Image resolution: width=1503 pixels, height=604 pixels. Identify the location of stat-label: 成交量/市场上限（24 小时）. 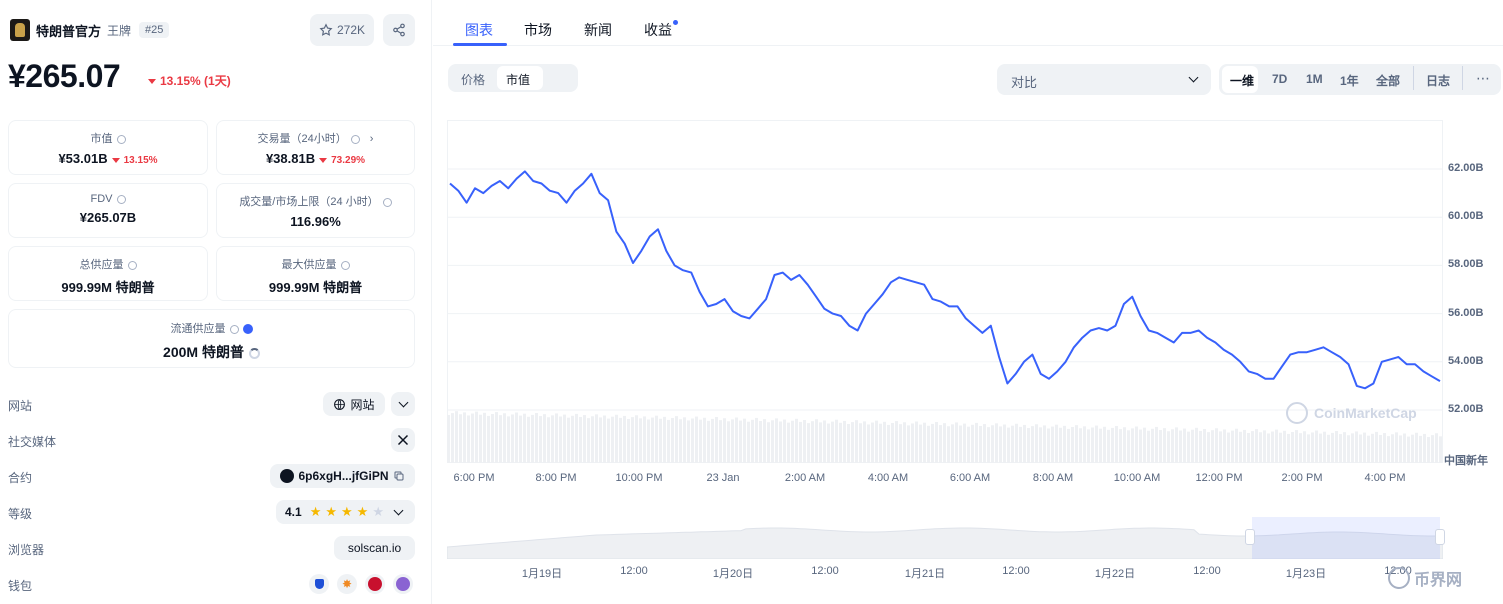
(309, 202).